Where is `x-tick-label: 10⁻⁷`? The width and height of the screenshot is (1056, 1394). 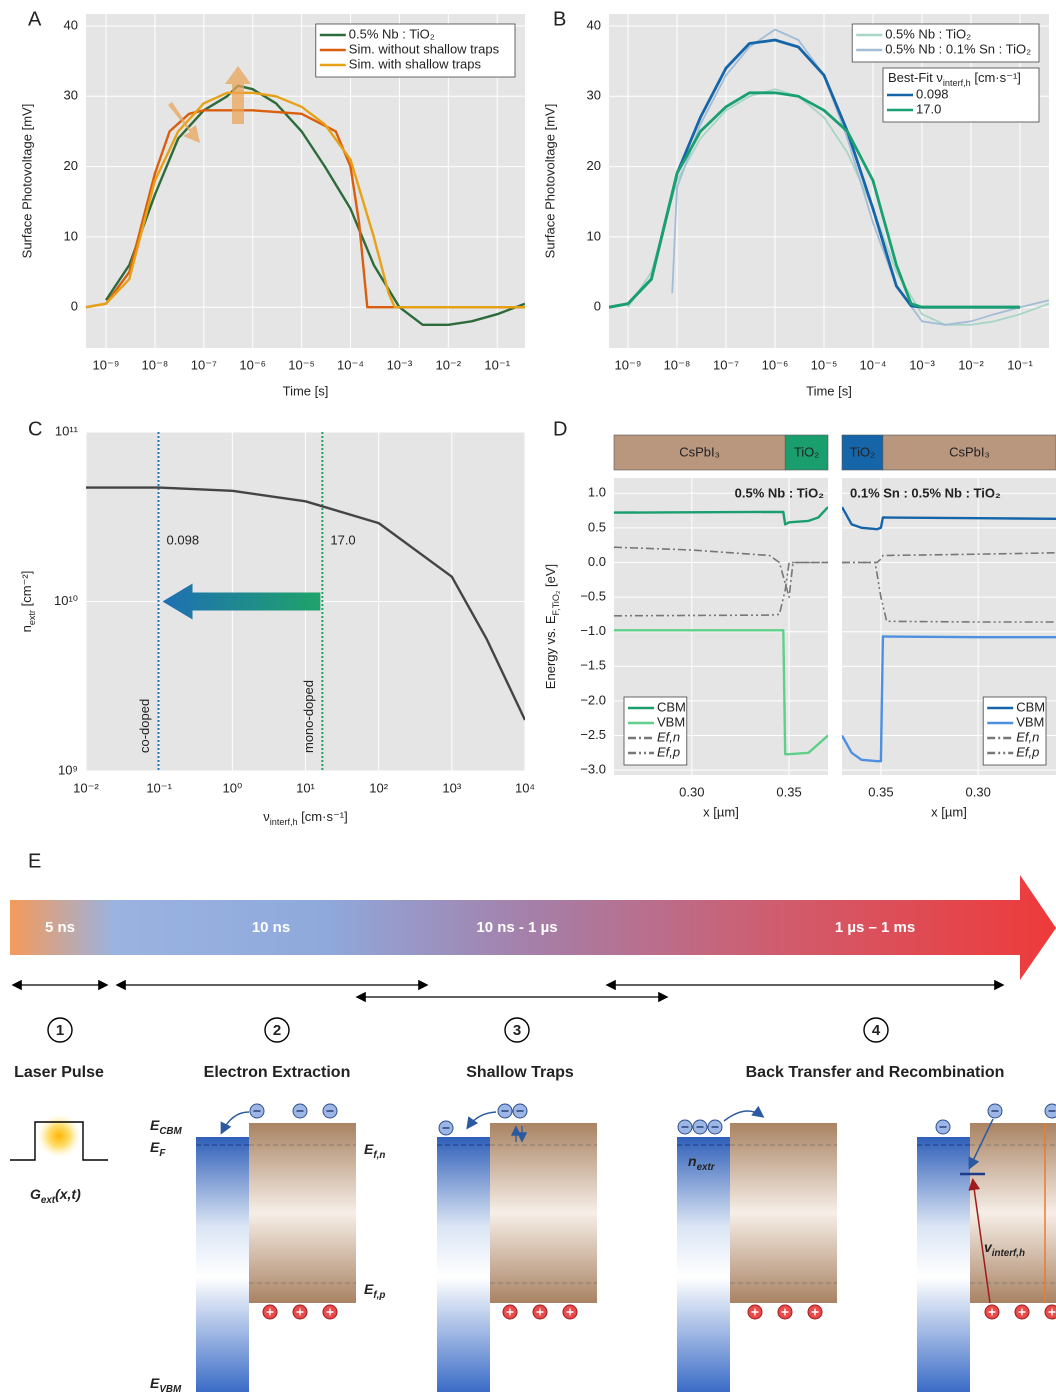
x-tick-label: 10⁻⁷ is located at coordinates (726, 364).